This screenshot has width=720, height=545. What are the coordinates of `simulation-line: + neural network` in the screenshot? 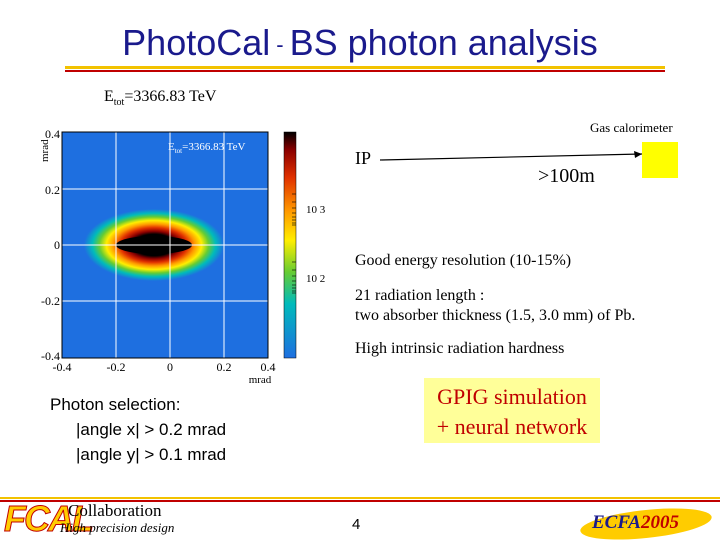 It's located at (512, 426).